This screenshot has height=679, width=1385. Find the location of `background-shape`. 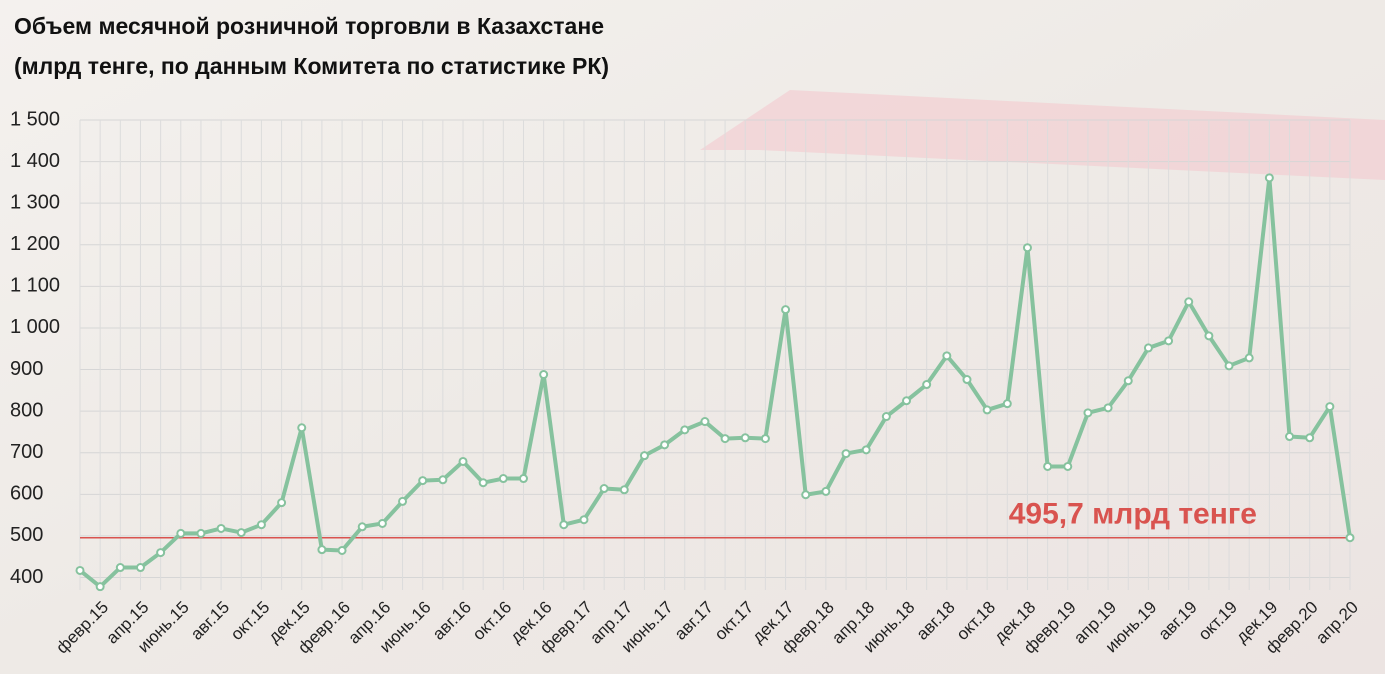

background-shape is located at coordinates (1042, 135).